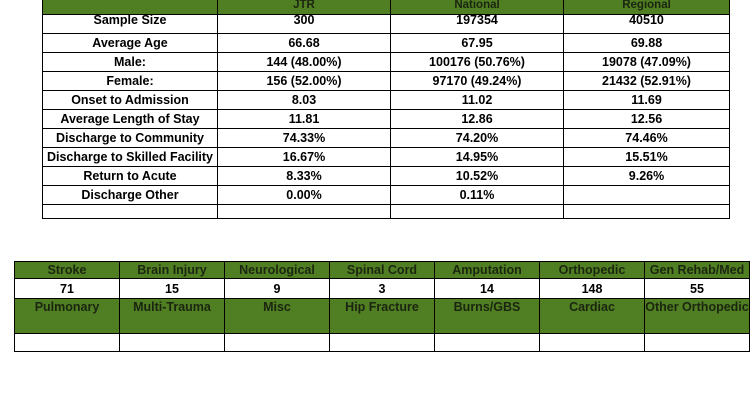 The image size is (750, 406). Describe the element at coordinates (130, 195) in the screenshot. I see `stats-row-label: Discharge Other` at that location.